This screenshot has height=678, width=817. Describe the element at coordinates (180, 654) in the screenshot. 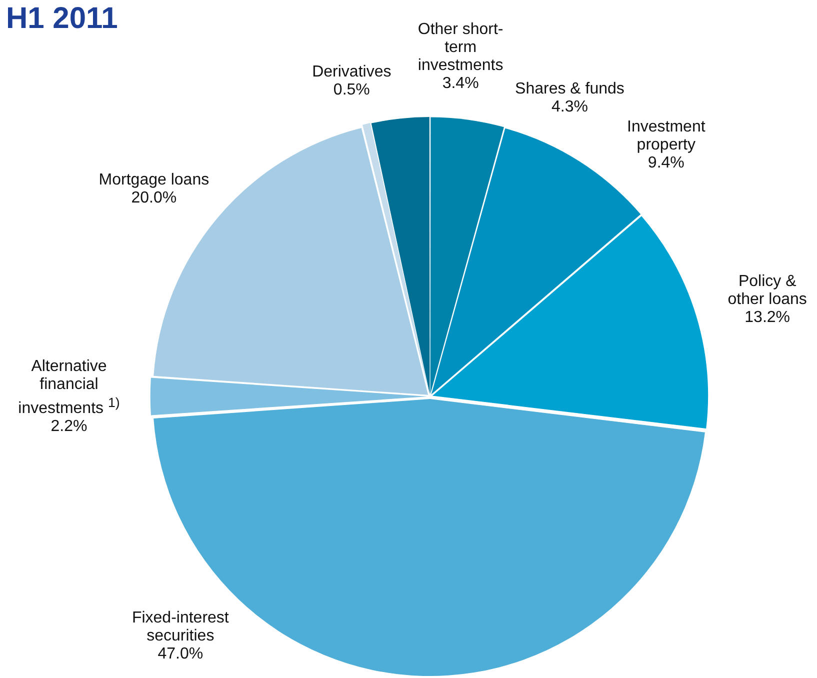

I see `data-label: 47.0%` at that location.